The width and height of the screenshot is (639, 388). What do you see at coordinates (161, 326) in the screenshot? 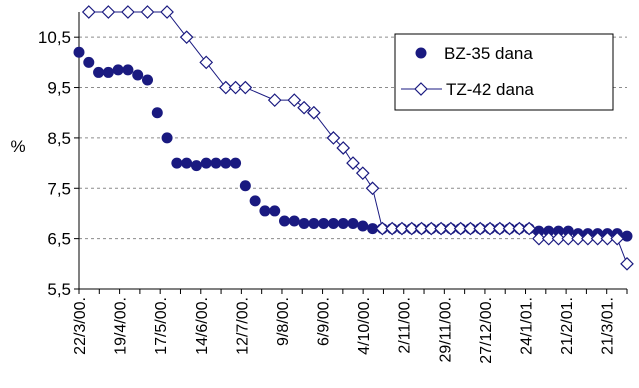
I see `x-tick-label: 17/5/00.` at bounding box center [161, 326].